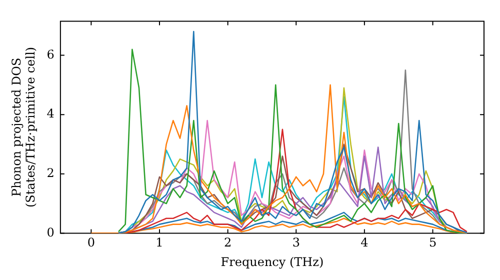 The height and width of the screenshot is (280, 500). Describe the element at coordinates (272, 261) in the screenshot. I see `x-axis-title: Frequency (THz)` at that location.